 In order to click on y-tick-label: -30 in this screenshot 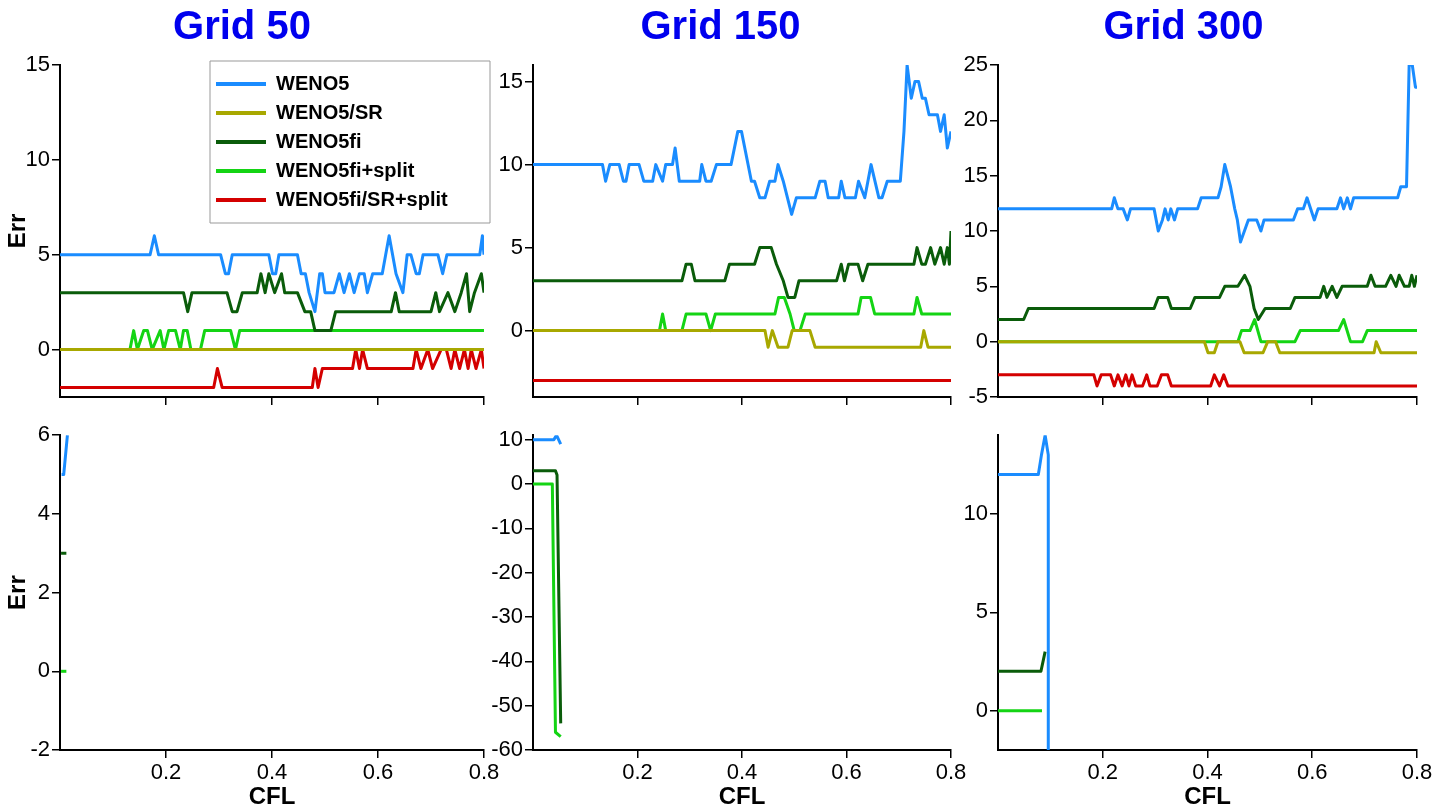, I will do `click(507, 616)`.